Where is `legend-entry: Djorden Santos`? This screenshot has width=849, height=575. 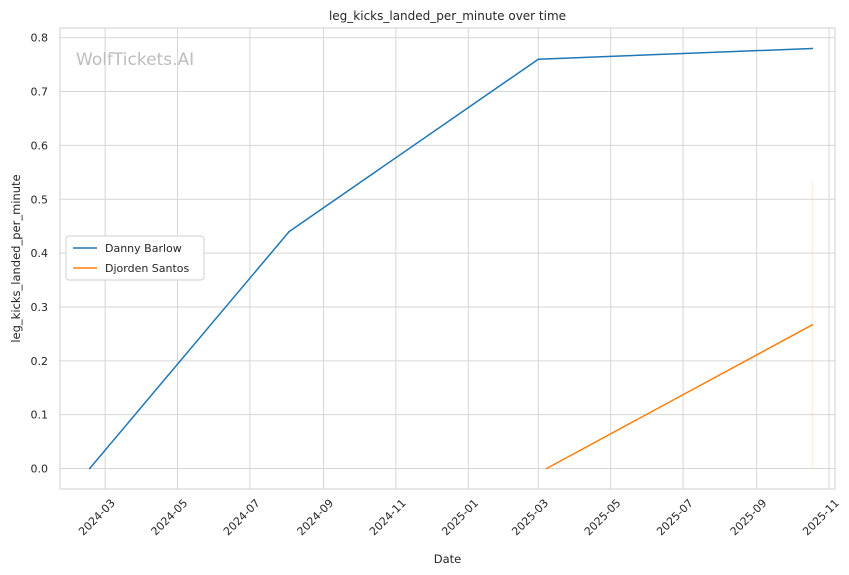
legend-entry: Djorden Santos is located at coordinates (147, 268).